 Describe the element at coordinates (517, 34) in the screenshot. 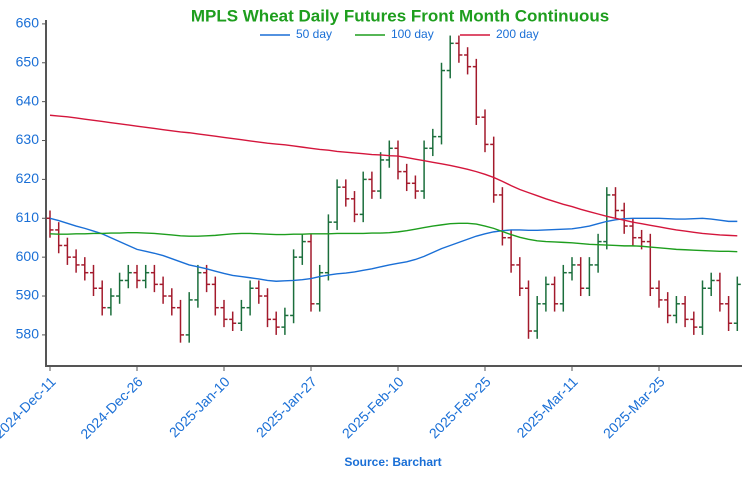

I see `legend-label: 200 day` at that location.